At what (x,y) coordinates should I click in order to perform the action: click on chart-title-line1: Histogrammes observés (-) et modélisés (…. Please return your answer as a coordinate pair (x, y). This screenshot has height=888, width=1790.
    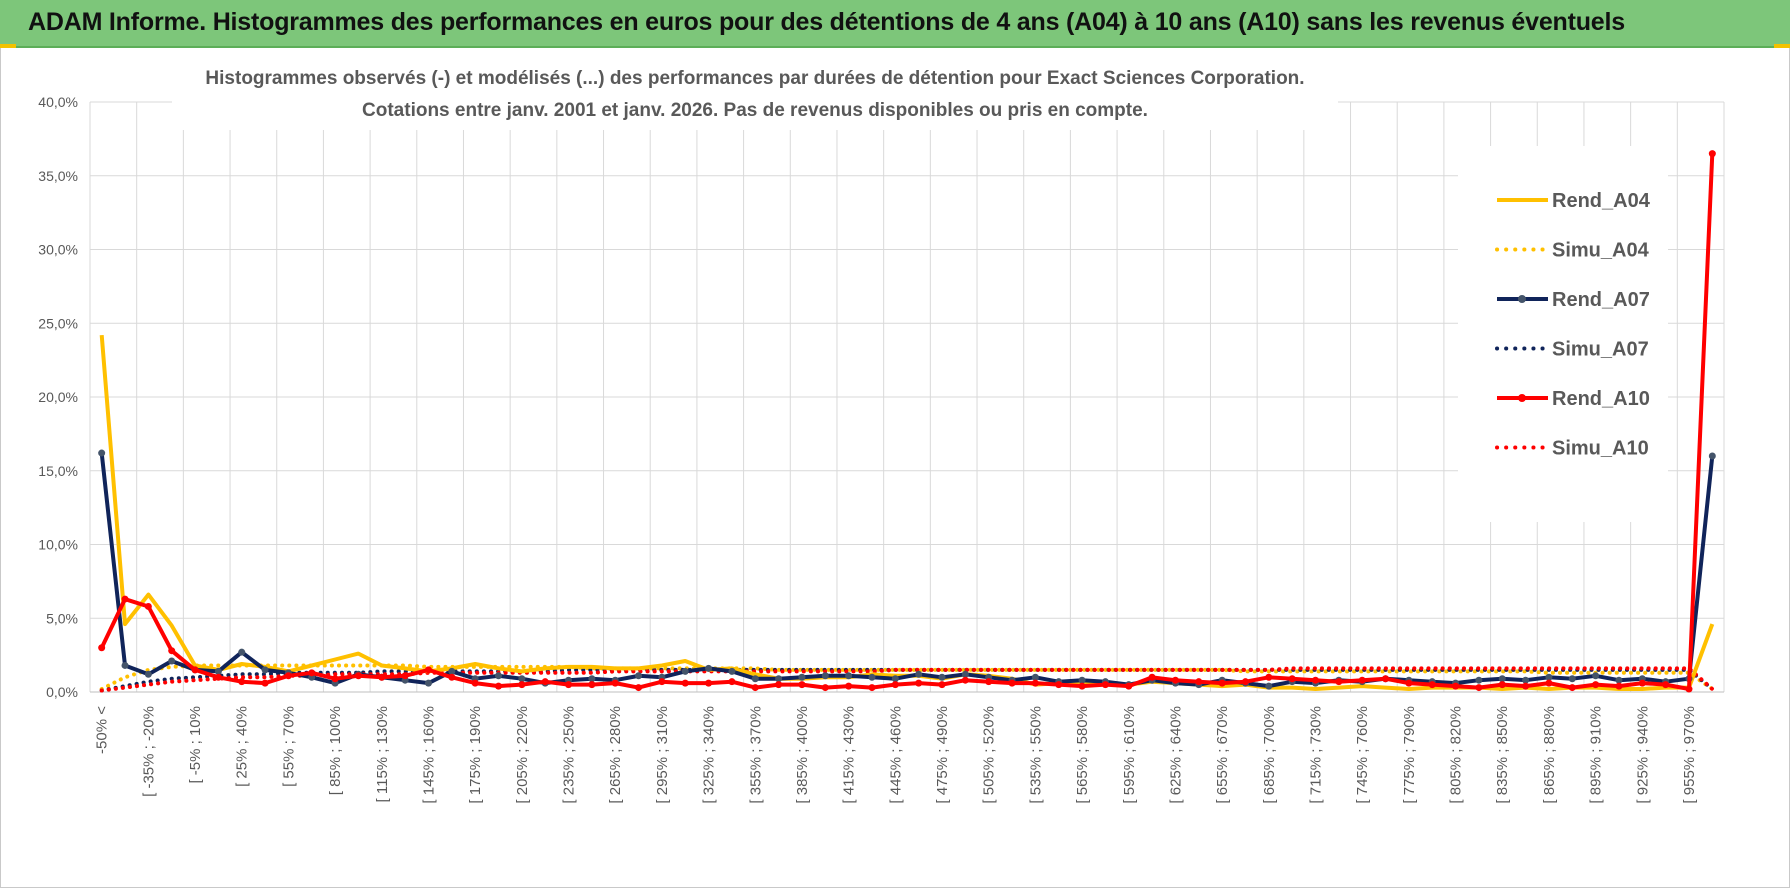
    Looking at the image, I should click on (754, 78).